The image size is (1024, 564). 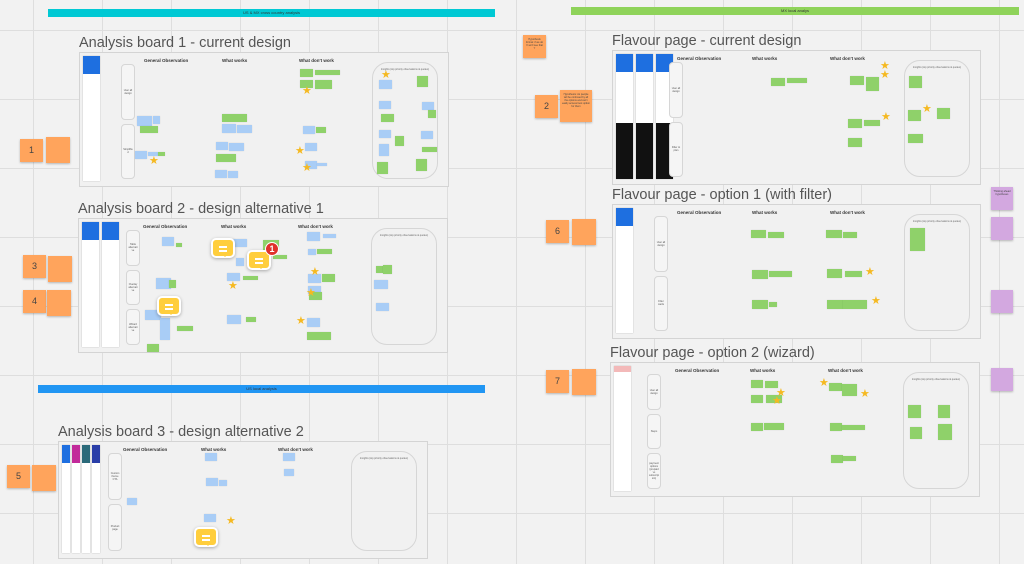 What do you see at coordinates (34, 301) in the screenshot?
I see `hypothesis-number-note: 4` at bounding box center [34, 301].